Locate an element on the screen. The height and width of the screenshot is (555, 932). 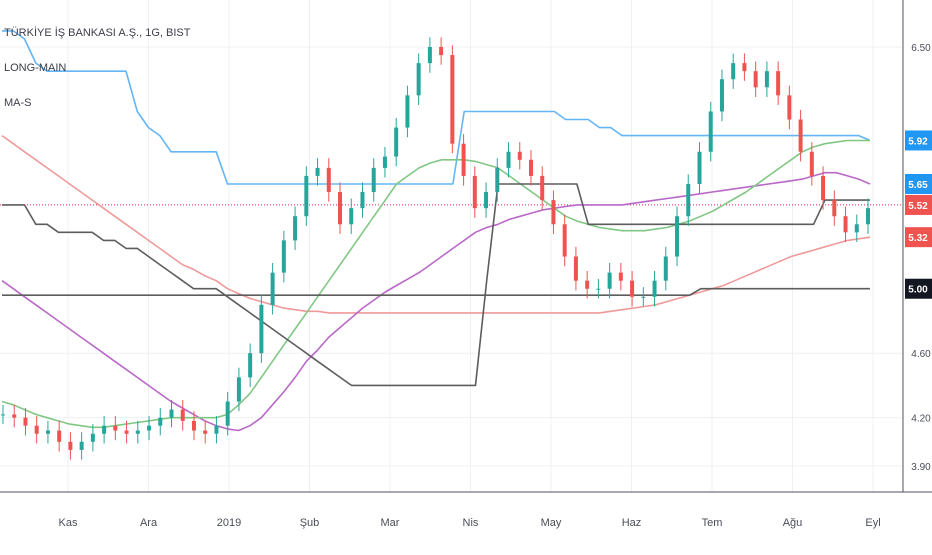
x-tick-label: 2019 is located at coordinates (229, 523).